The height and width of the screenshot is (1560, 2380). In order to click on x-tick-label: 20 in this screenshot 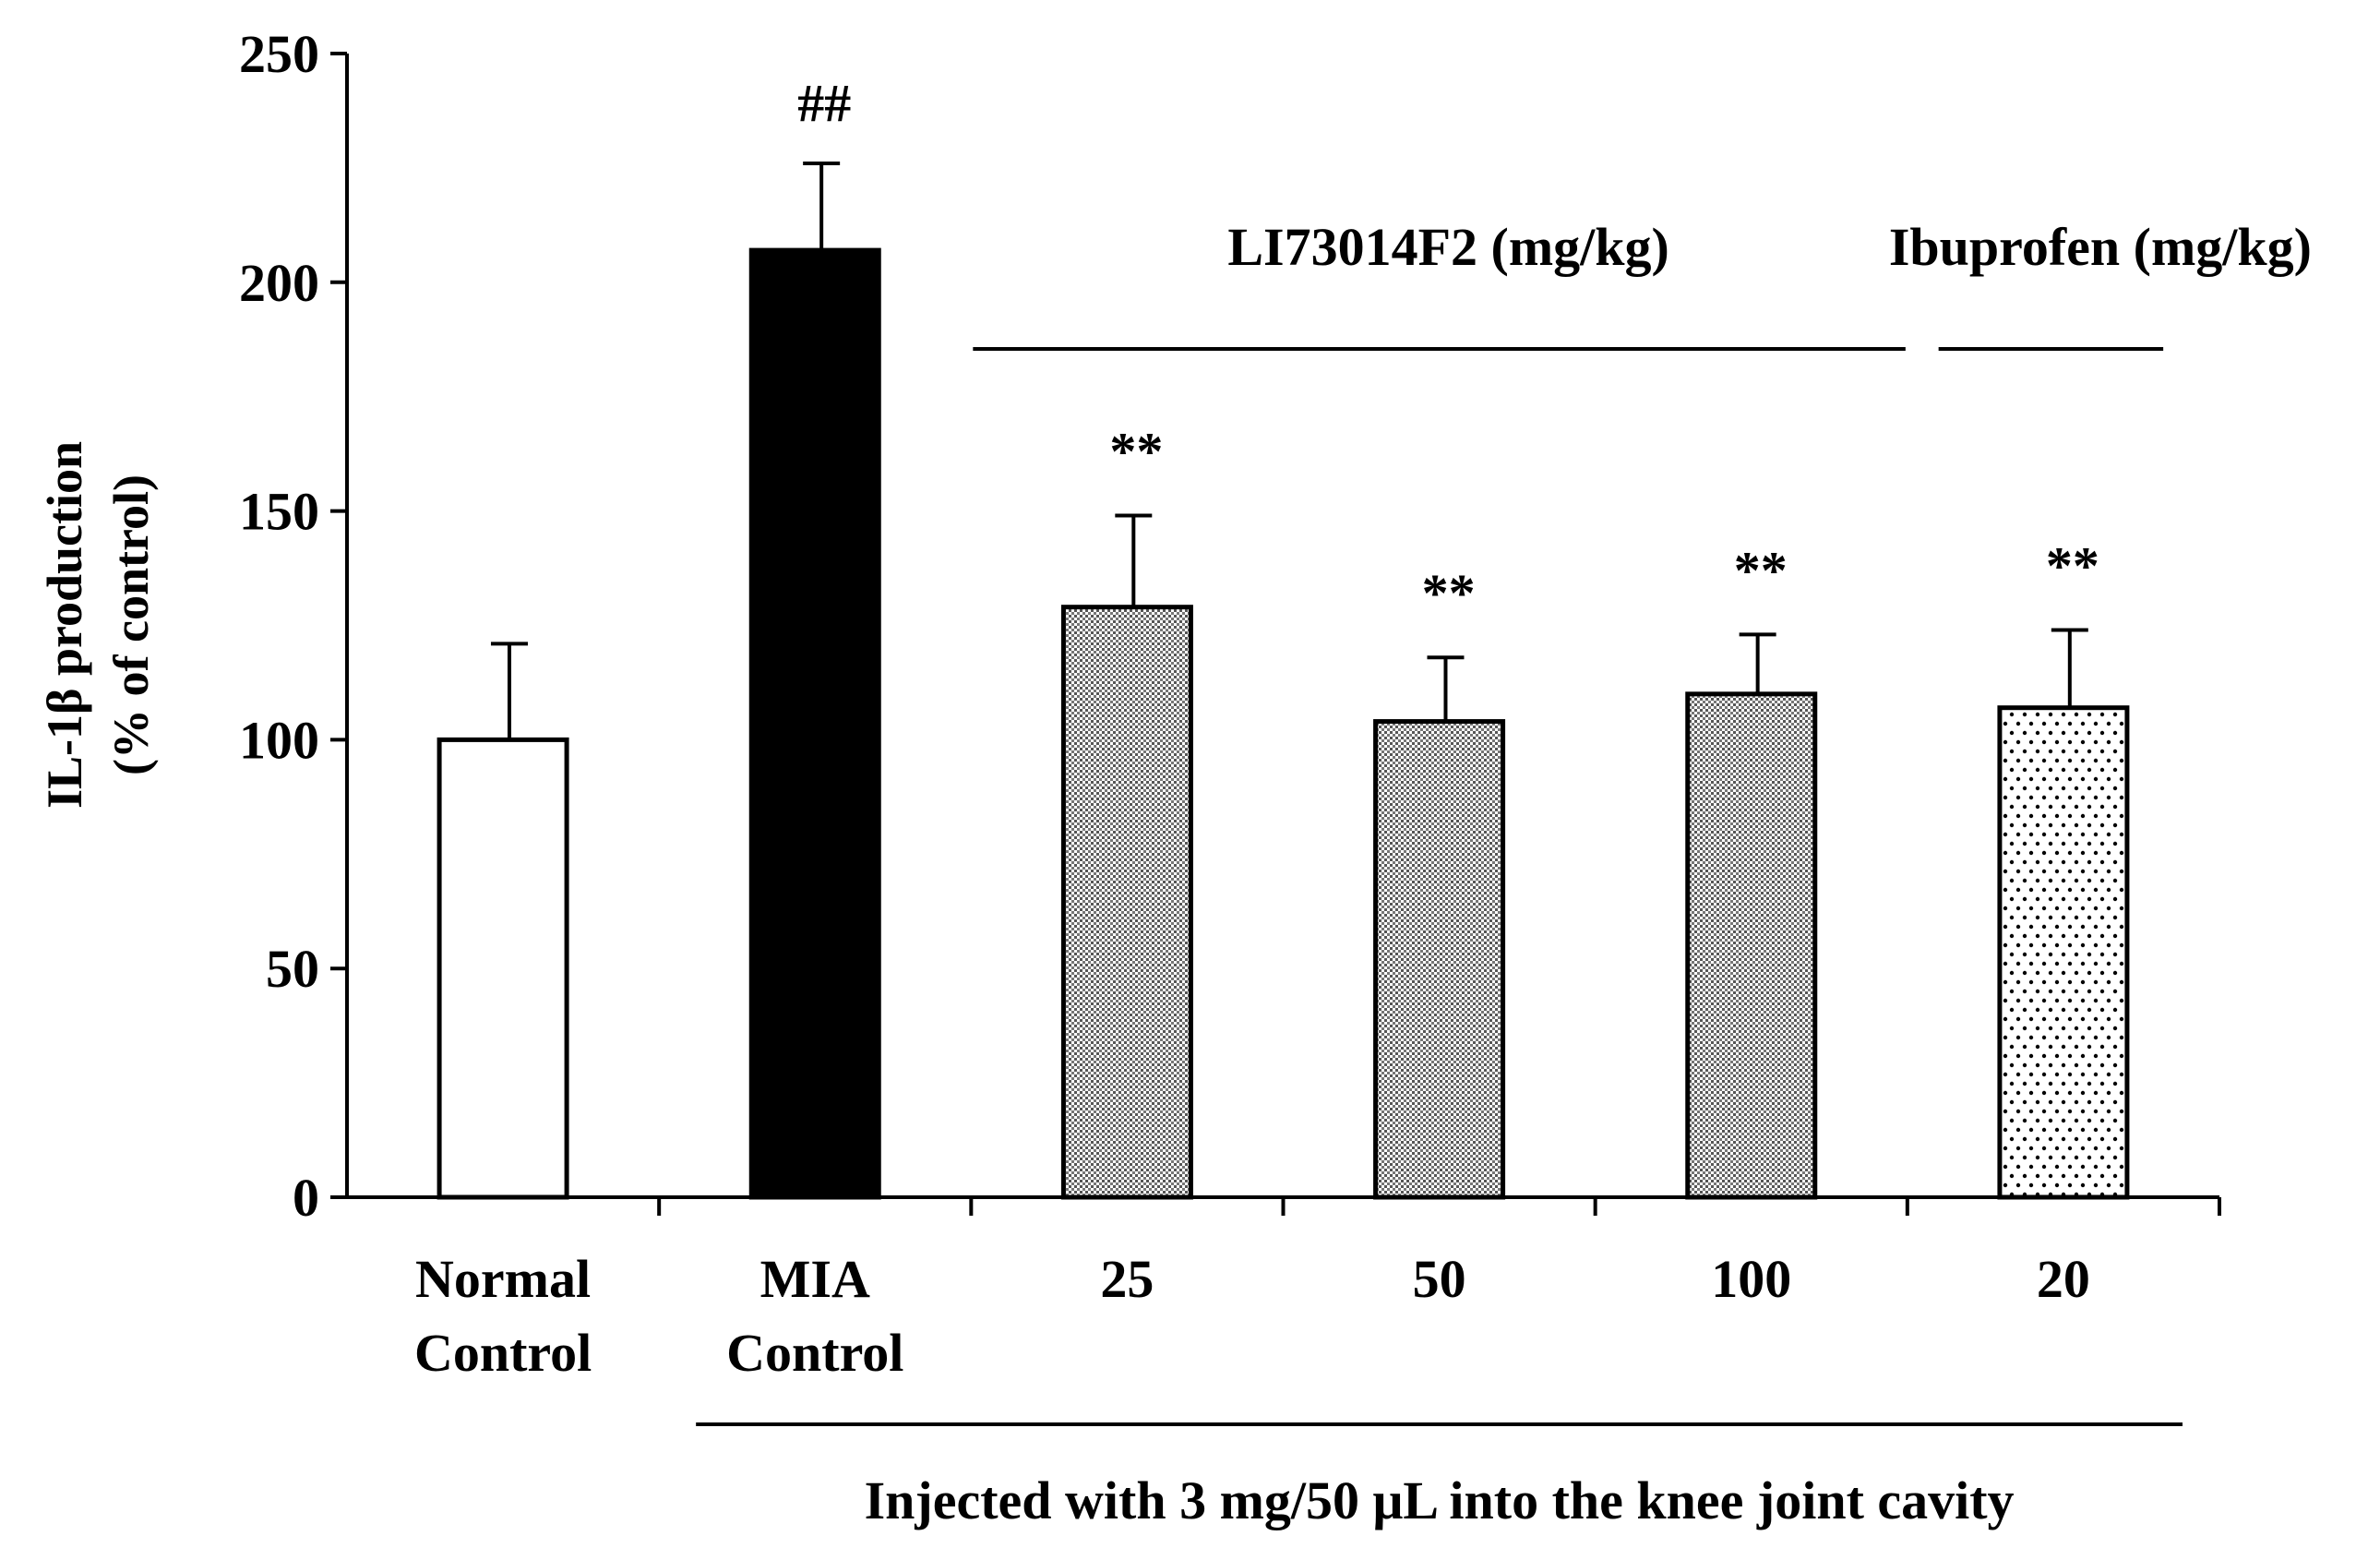, I will do `click(2063, 1279)`.